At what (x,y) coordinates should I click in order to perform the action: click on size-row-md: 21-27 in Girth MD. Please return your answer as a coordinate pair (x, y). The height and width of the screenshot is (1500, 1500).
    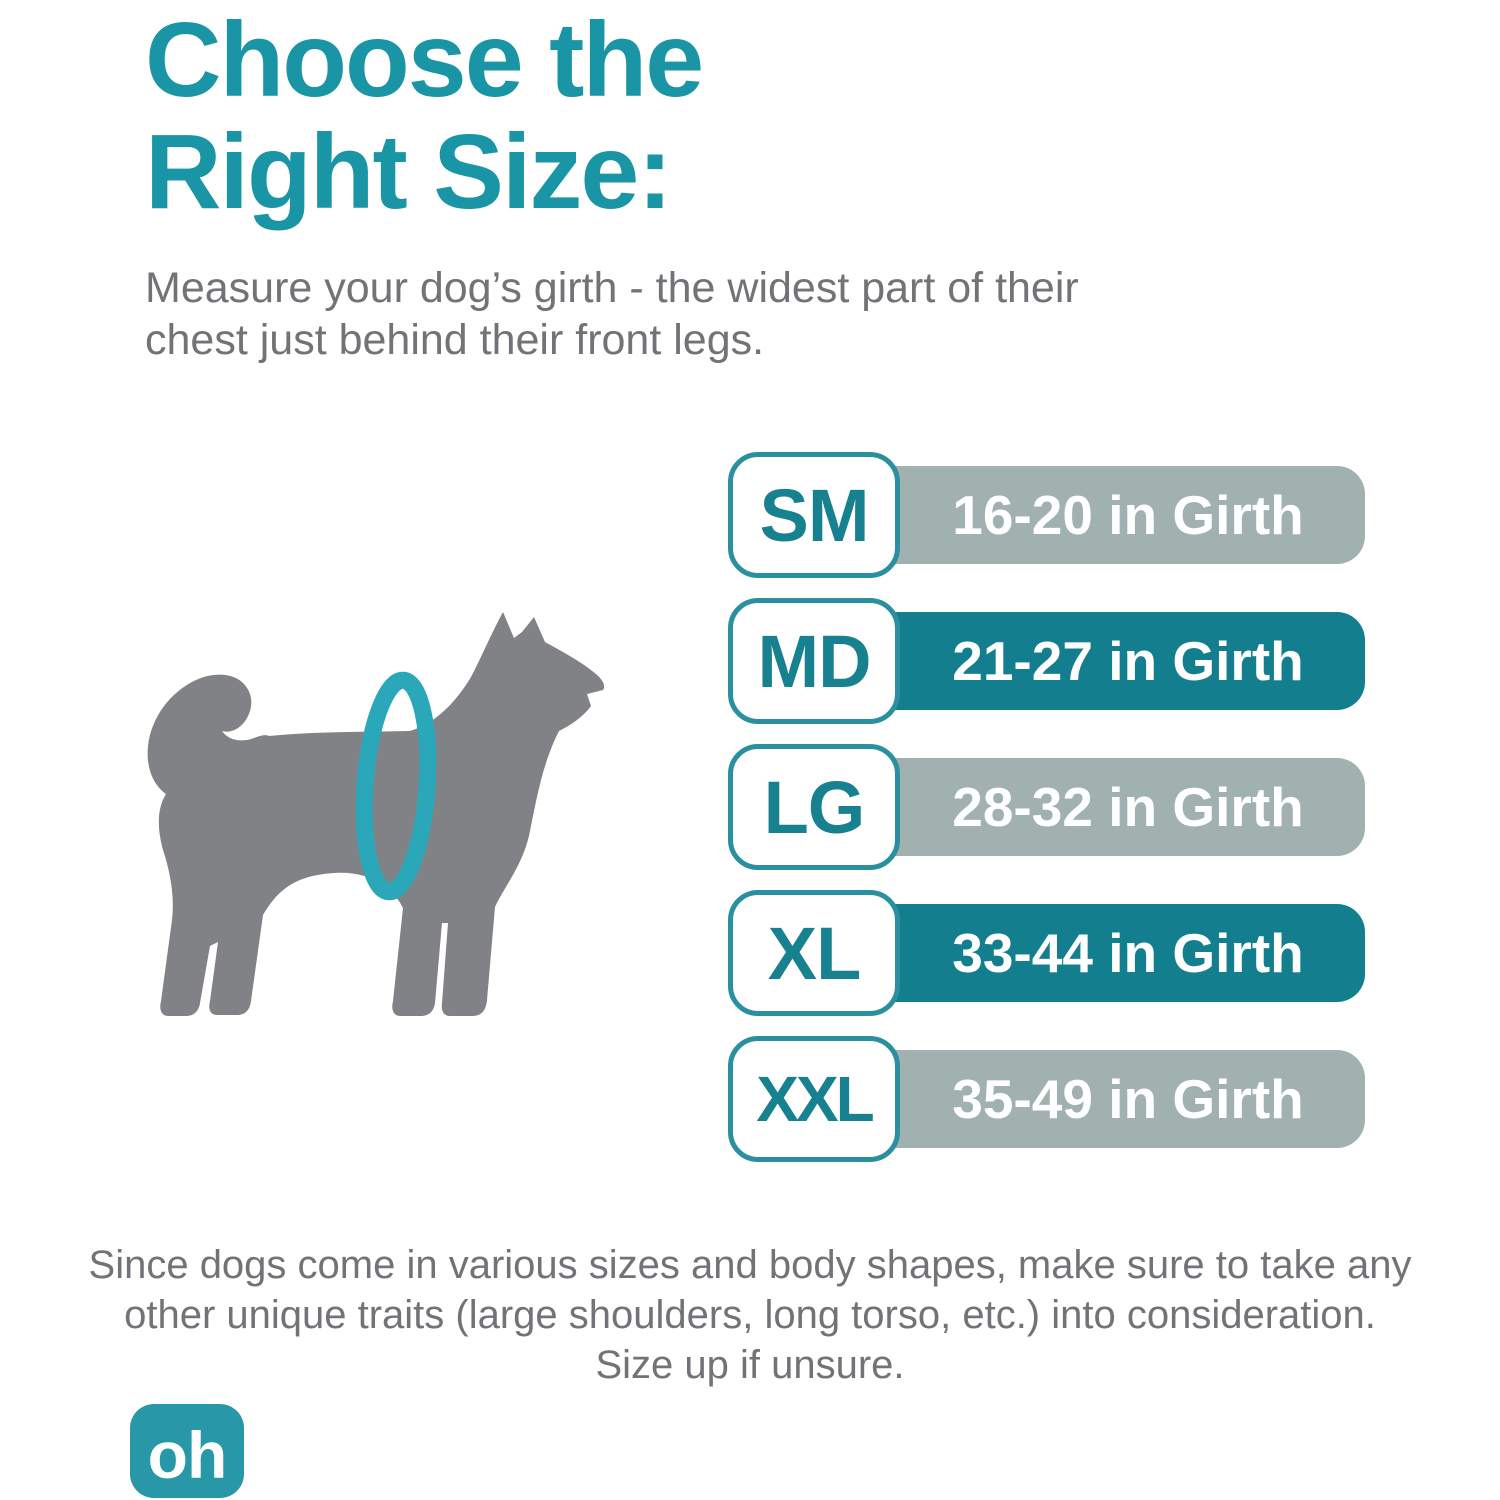
    Looking at the image, I should click on (1052, 661).